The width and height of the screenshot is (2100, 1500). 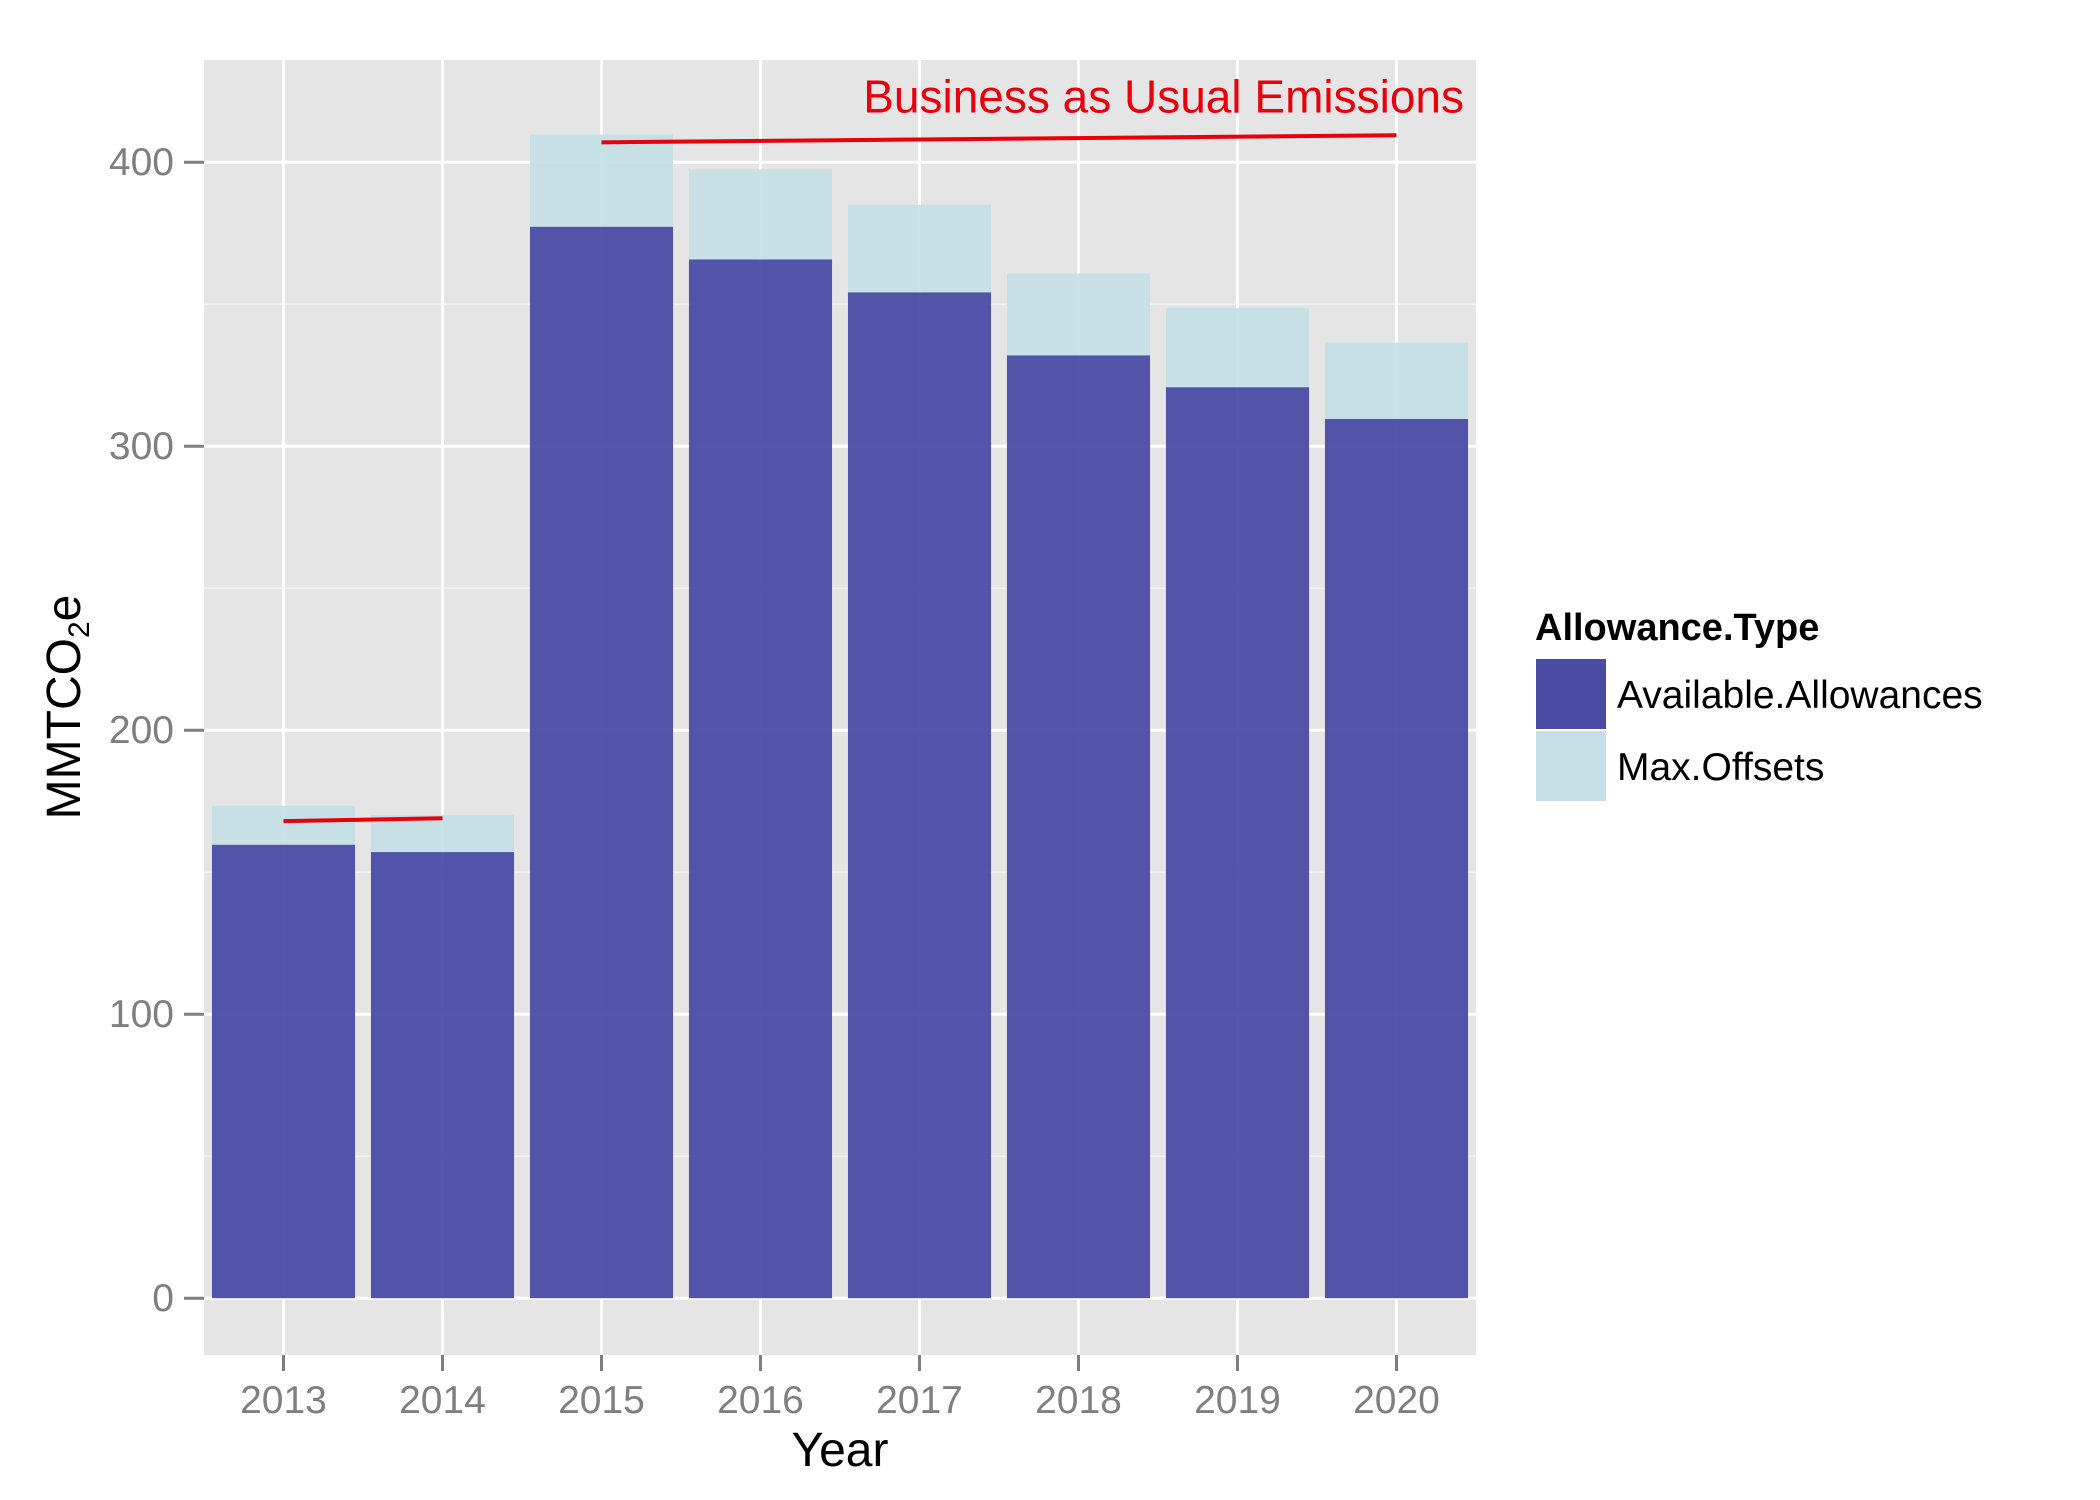 I want to click on x-tick-label-2020: 2020, so click(x=1396, y=1400).